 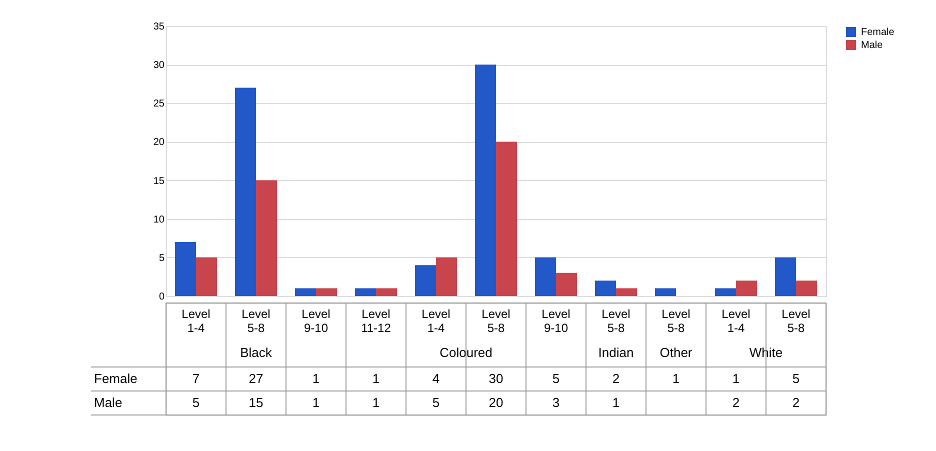 What do you see at coordinates (376, 321) in the screenshot?
I see `x-tick-label: Level 11-12` at bounding box center [376, 321].